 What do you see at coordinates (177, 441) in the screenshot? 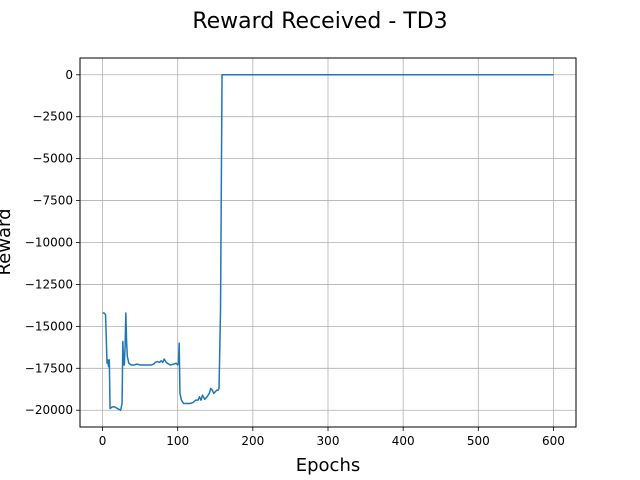
I see `x-tick-label: 100` at bounding box center [177, 441].